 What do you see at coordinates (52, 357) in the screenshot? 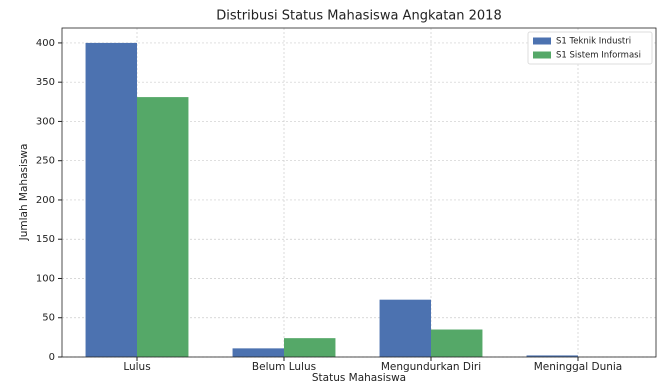
I see `y-tick-label: 0` at bounding box center [52, 357].